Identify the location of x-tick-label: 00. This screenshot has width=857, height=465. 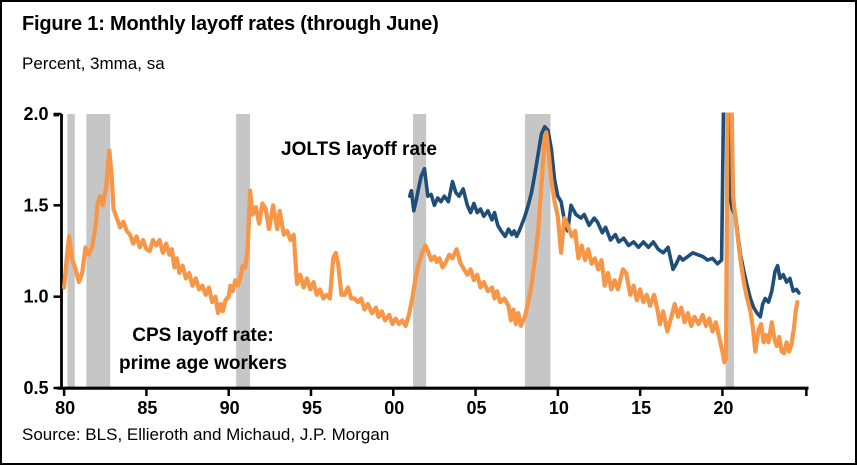
(394, 408).